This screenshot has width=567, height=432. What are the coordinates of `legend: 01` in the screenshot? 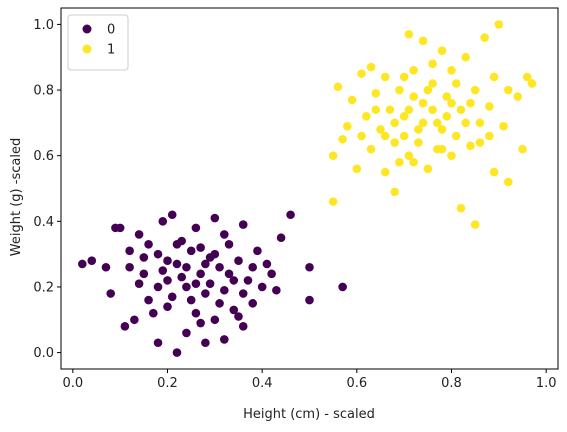 It's located at (98, 42).